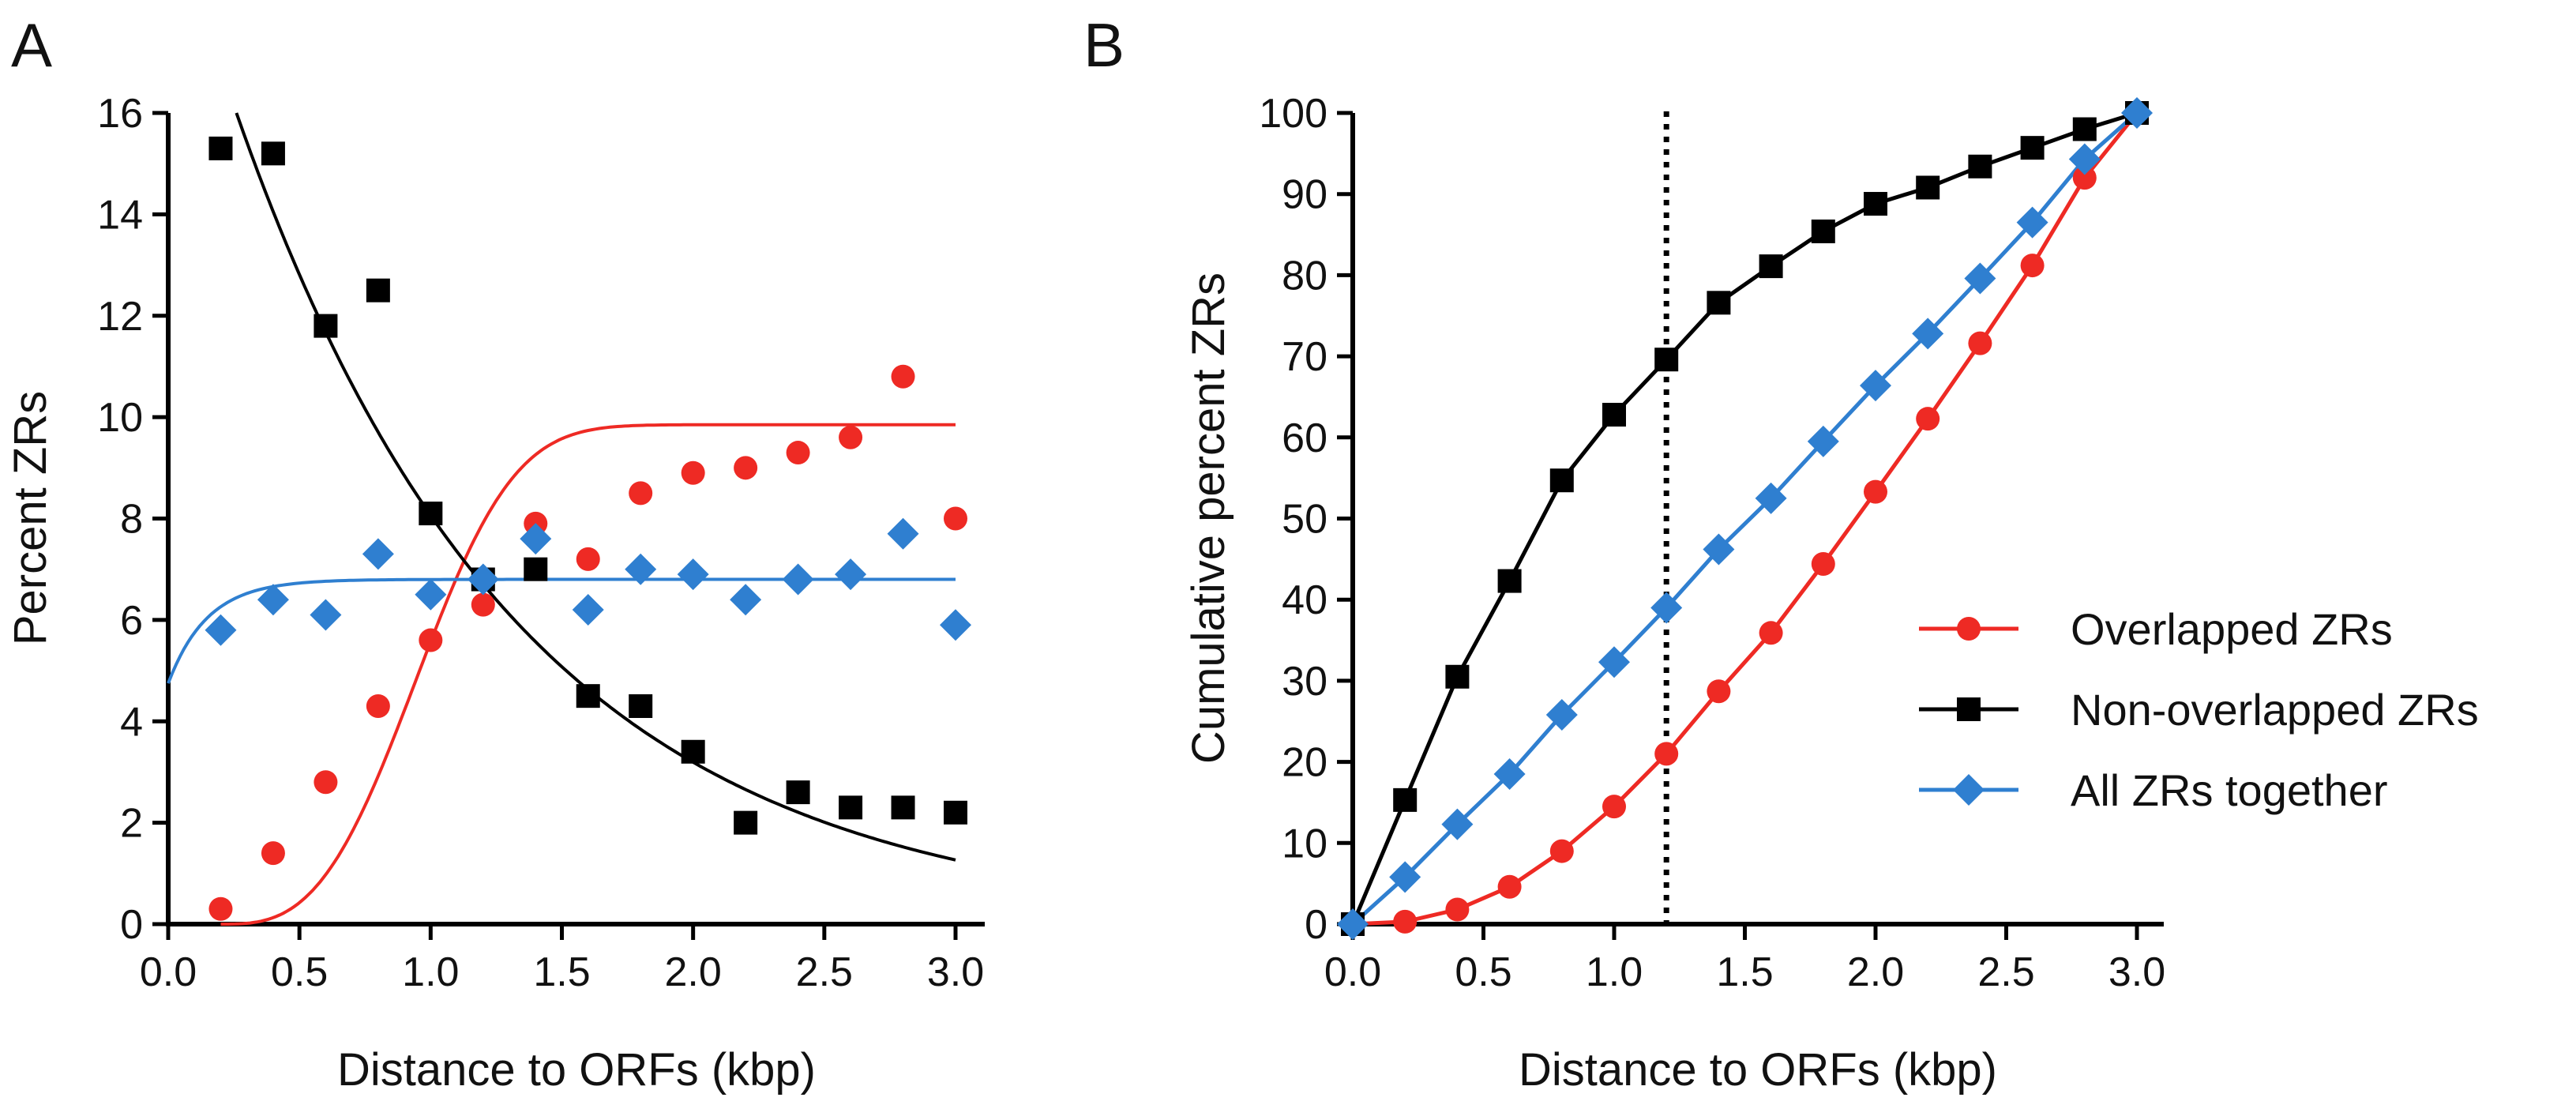 The height and width of the screenshot is (1105, 2576). I want to click on legend-symbol-overlapped-zrs, so click(1969, 629).